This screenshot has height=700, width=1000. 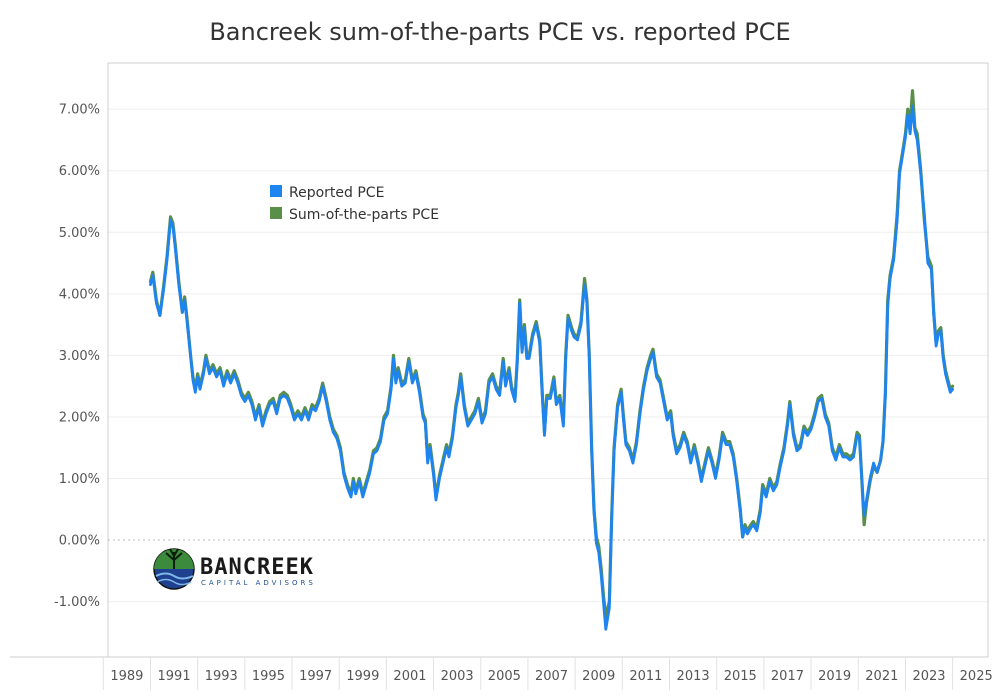 I want to click on x-tick-label: 1991, so click(x=174, y=676).